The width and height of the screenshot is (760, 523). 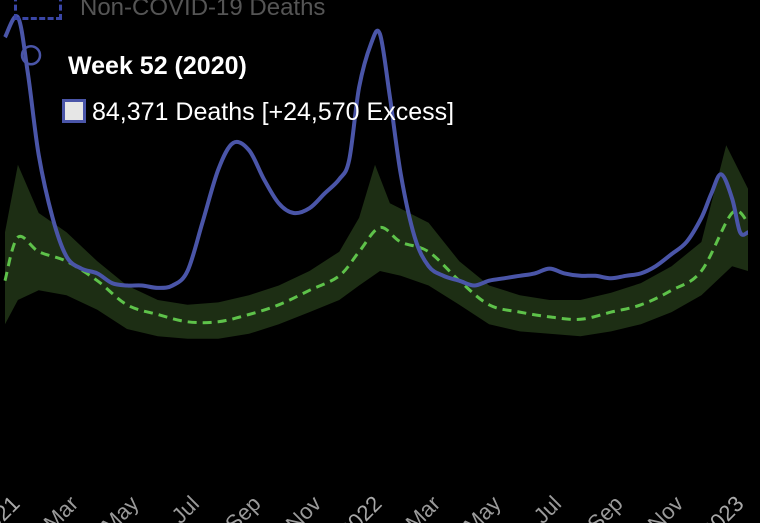 What do you see at coordinates (157, 66) in the screenshot?
I see `tooltip-title: Week 52 (2020)` at bounding box center [157, 66].